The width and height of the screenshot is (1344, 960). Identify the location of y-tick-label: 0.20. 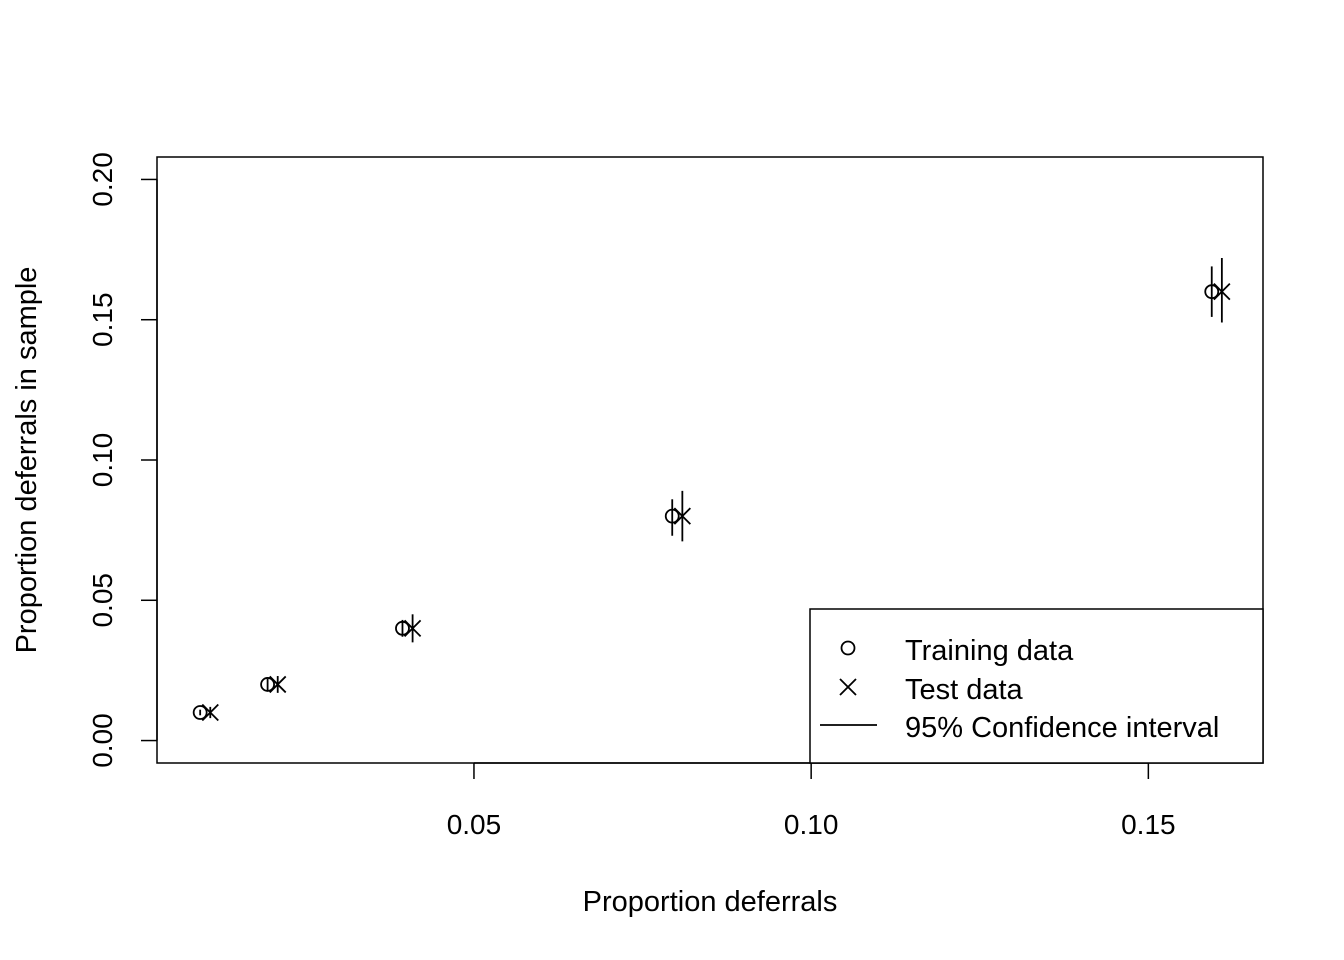
(102, 179).